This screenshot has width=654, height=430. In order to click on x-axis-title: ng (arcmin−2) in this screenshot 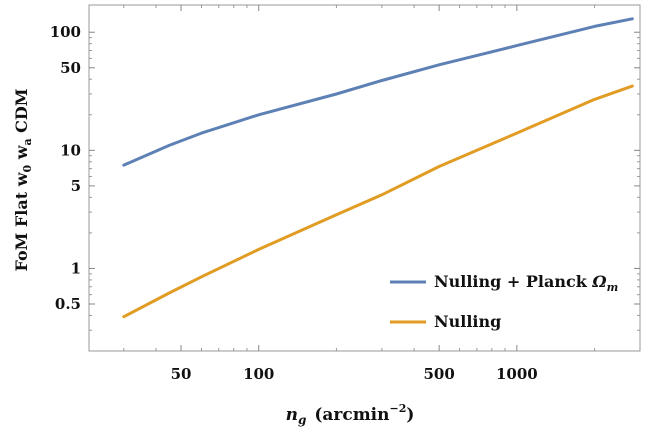, I will do `click(350, 414)`.